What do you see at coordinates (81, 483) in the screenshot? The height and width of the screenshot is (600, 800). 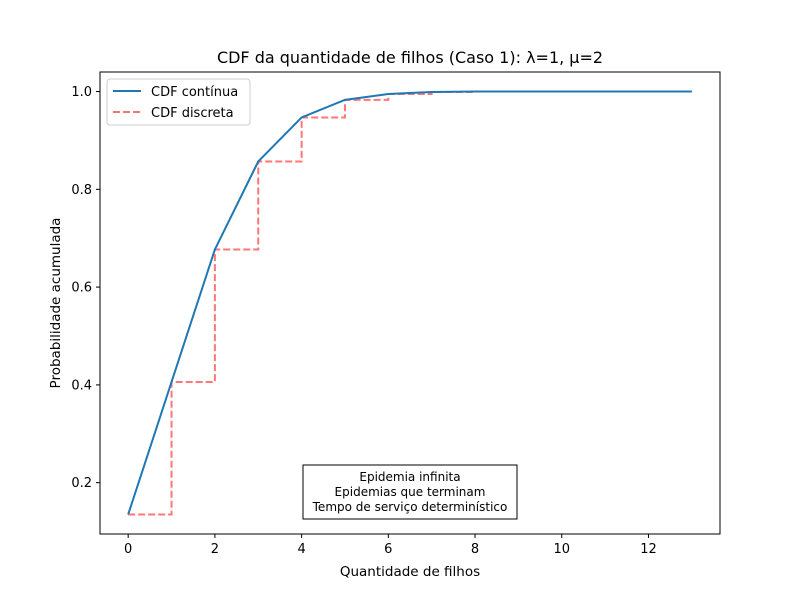 I see `y-tick-label: 0.2` at bounding box center [81, 483].